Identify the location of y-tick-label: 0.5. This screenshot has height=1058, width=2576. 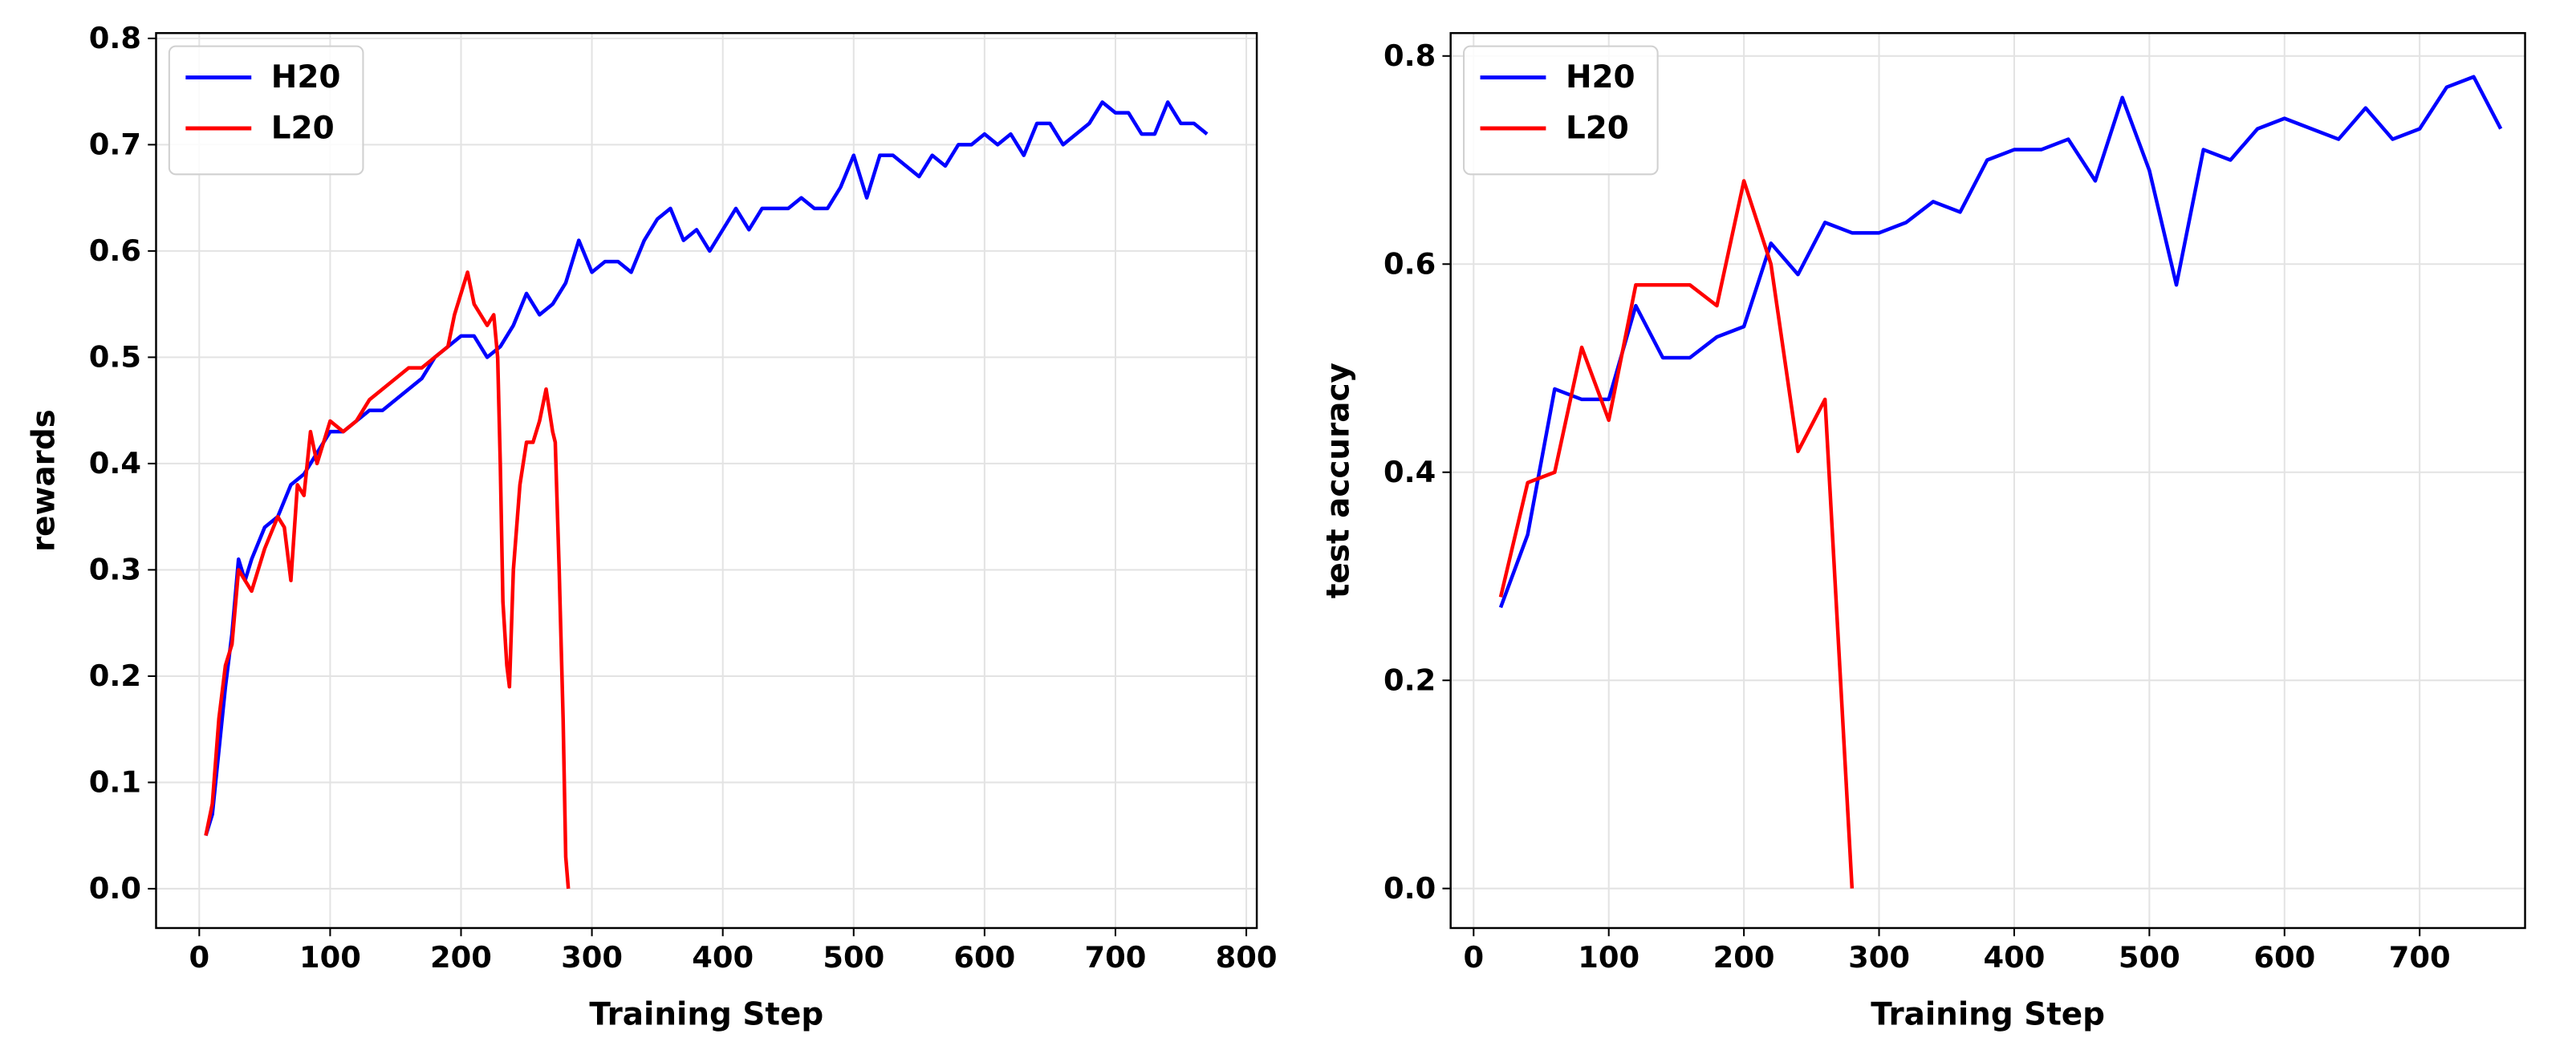
(115, 358).